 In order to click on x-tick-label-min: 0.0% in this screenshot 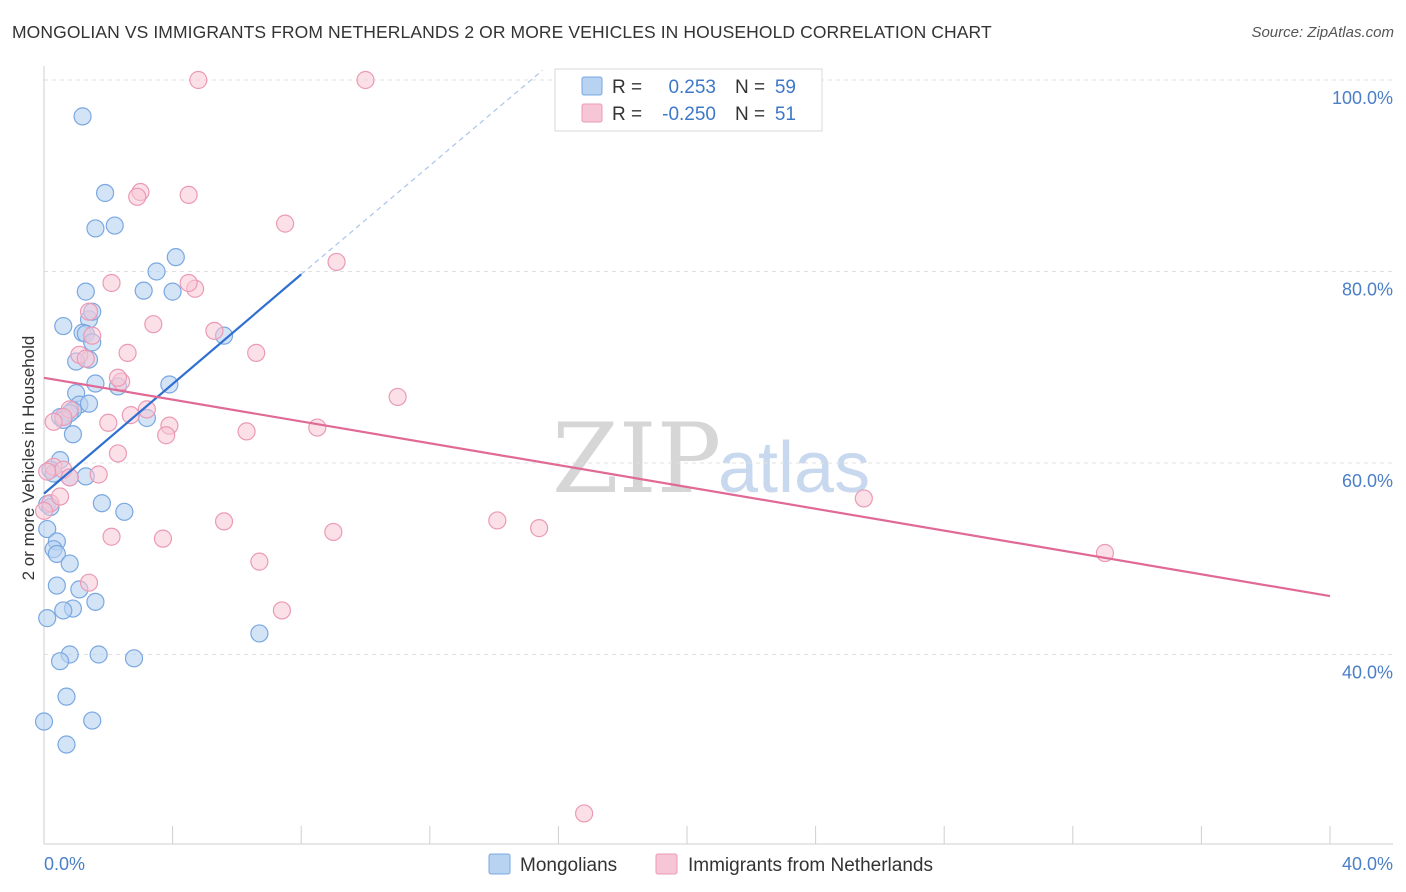, I will do `click(64, 864)`.